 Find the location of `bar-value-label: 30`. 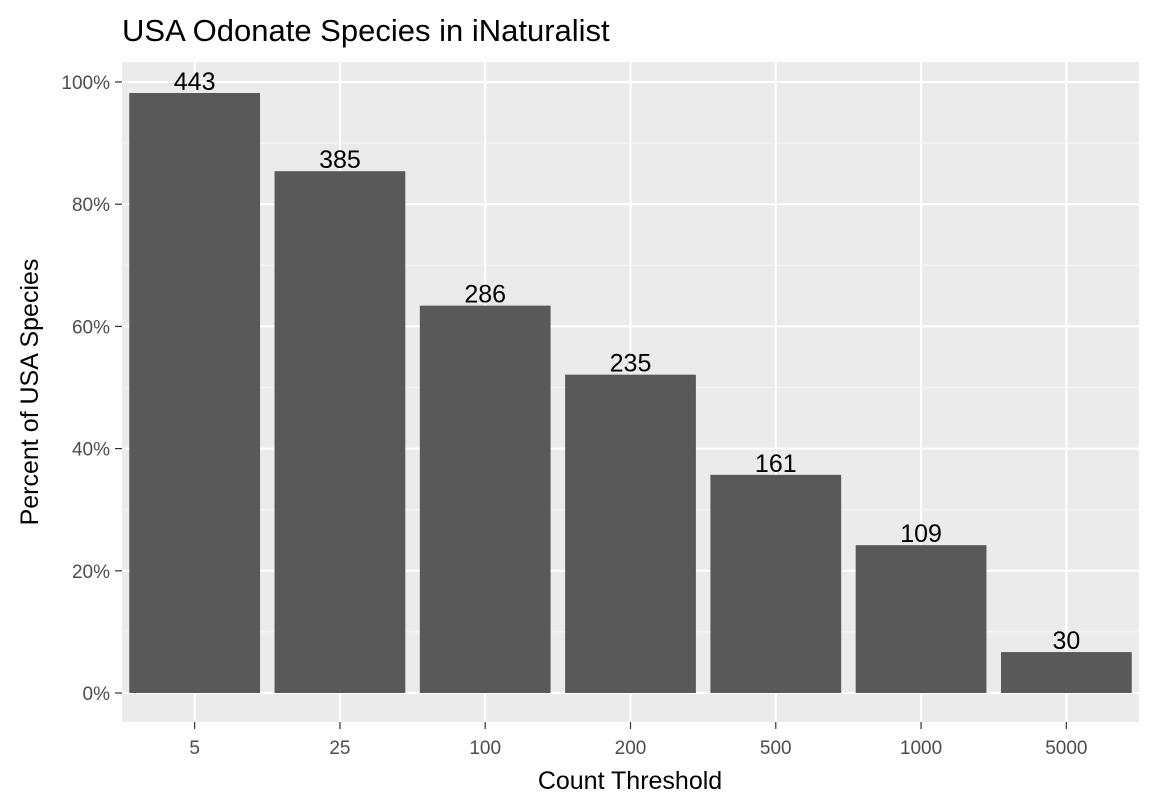

bar-value-label: 30 is located at coordinates (1066, 641).